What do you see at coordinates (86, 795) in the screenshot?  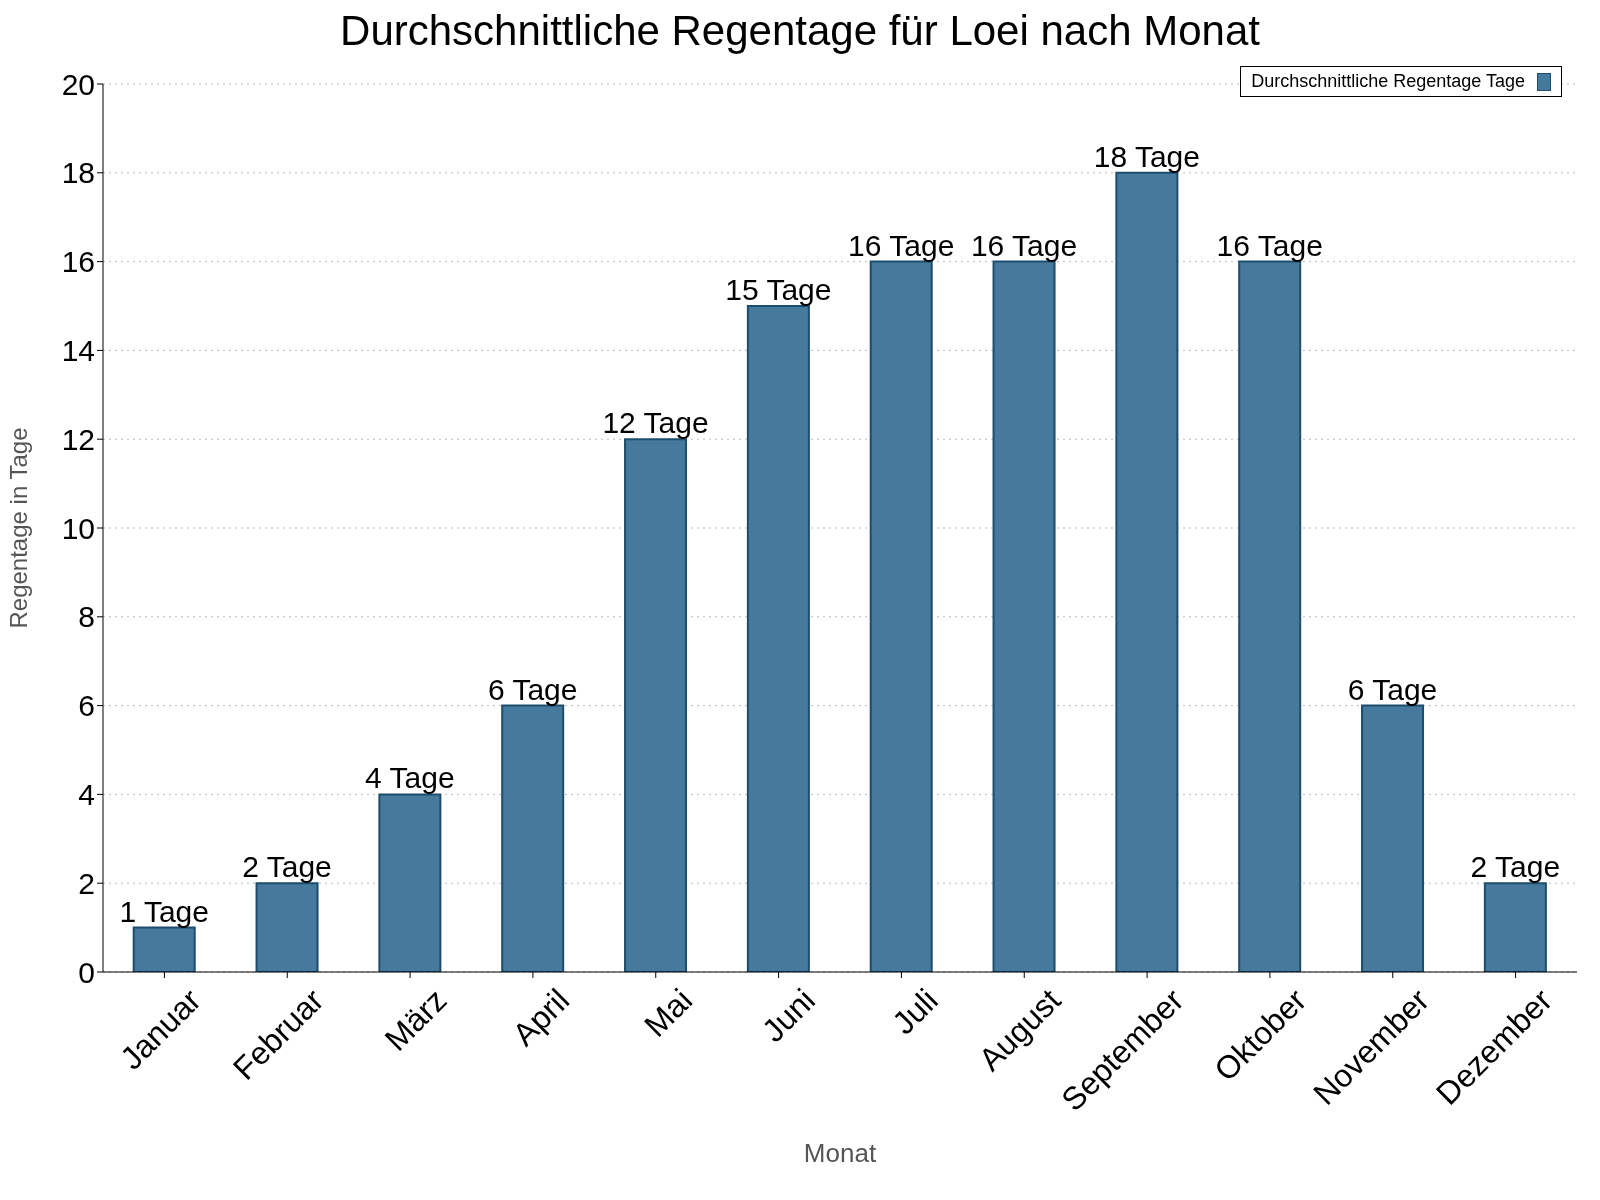 I see `y-tick-label: 4` at bounding box center [86, 795].